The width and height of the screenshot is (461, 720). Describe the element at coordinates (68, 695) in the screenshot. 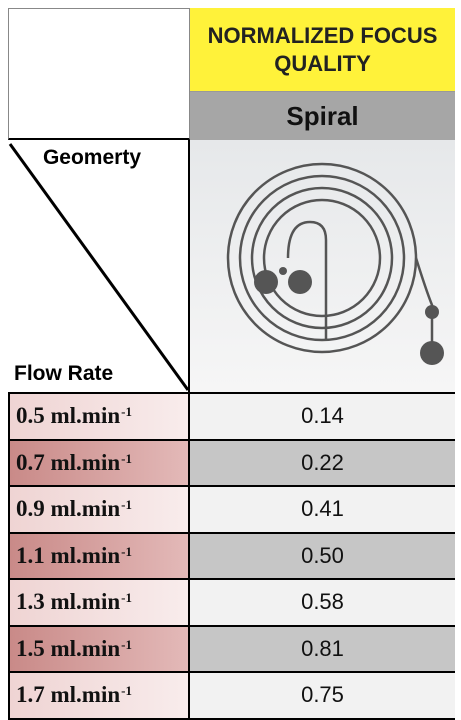

I see `flow-rate: 1.7 ml.min` at that location.